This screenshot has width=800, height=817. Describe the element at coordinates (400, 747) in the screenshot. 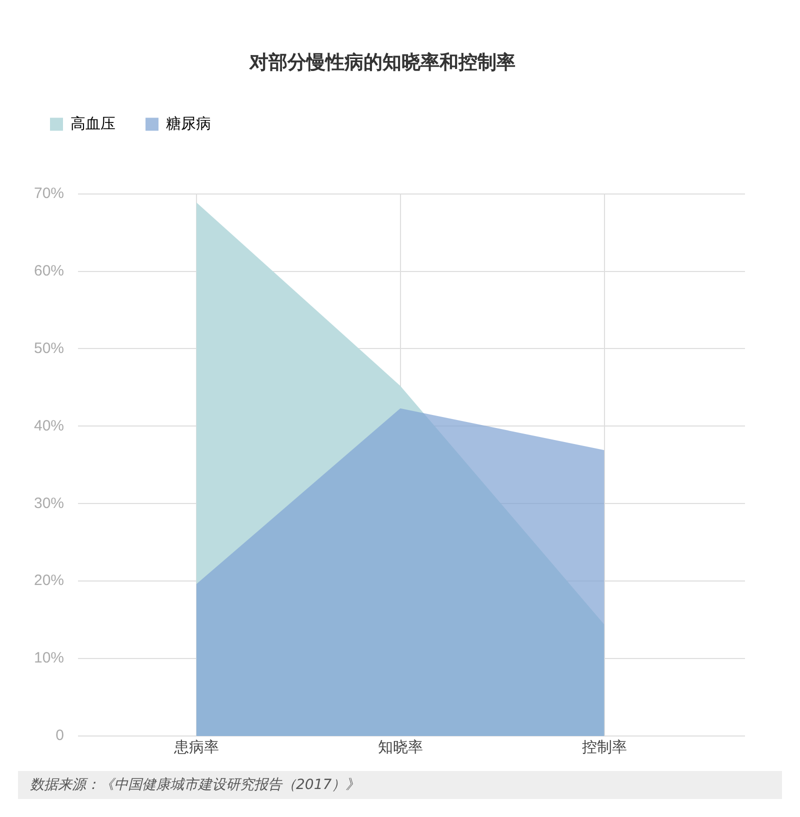

I see `x-tick-label: 知晓率` at that location.